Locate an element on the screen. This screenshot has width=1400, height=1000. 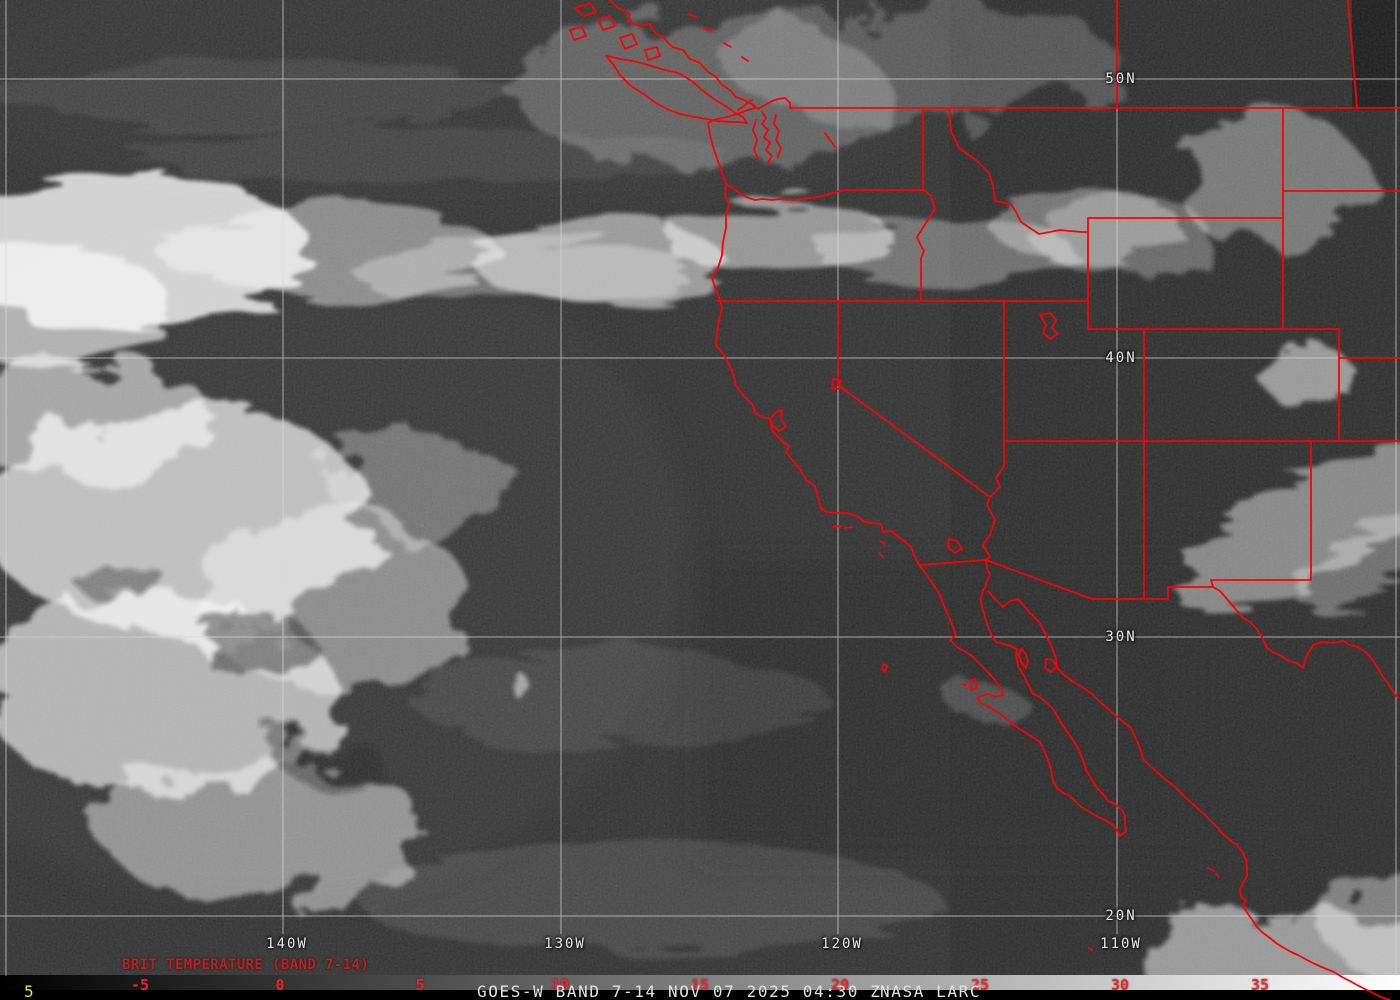
product-label: GOES-W BAND 7-14 is located at coordinates (567, 991).